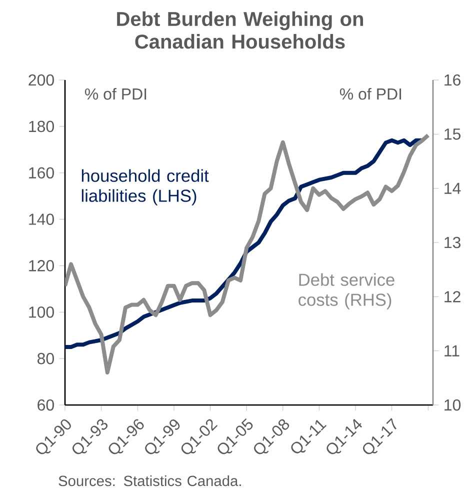 The width and height of the screenshot is (471, 500). Describe the element at coordinates (240, 30) in the screenshot. I see `chart-title: Debt Burden Weighing on Canadian Households` at that location.